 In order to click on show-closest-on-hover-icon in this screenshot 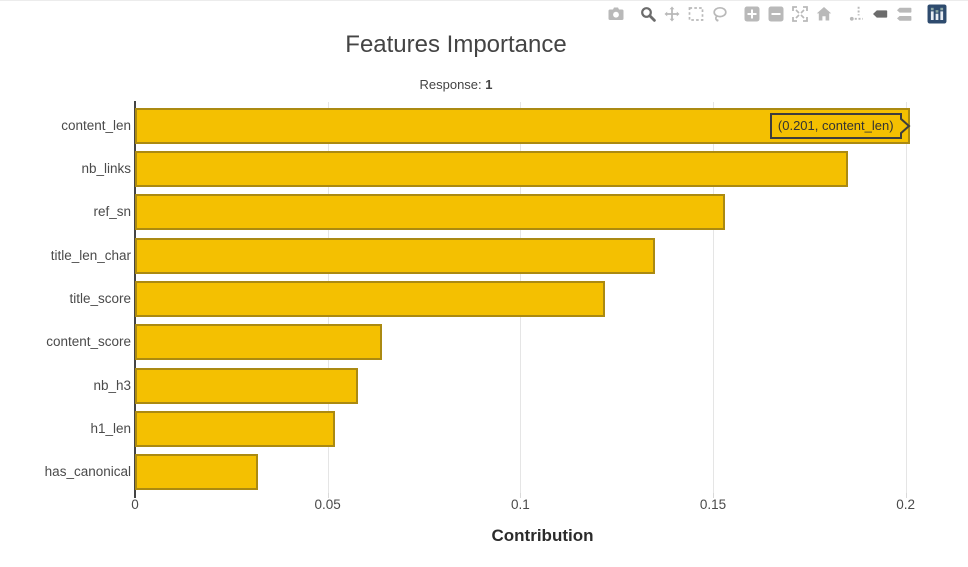, I will do `click(880, 14)`.